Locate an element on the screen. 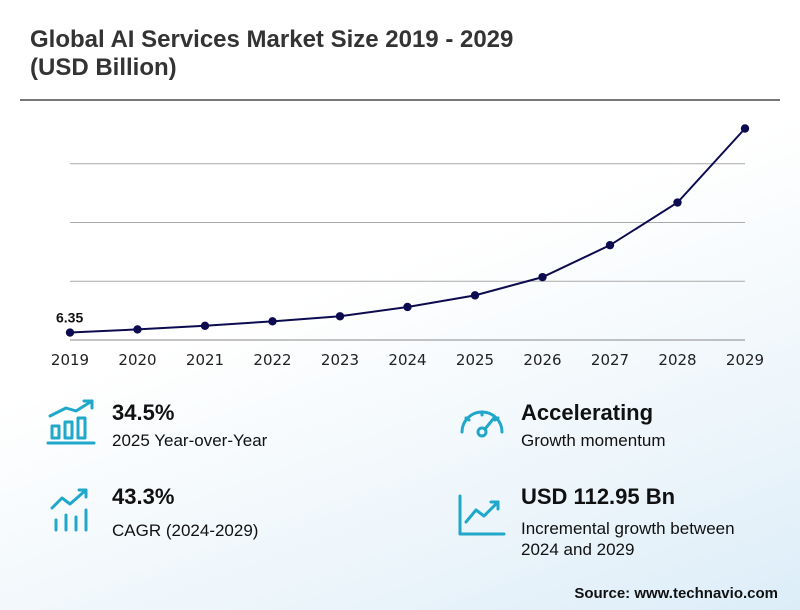 This screenshot has width=800, height=610. x-tick-label-2020: 2020 is located at coordinates (137, 360).